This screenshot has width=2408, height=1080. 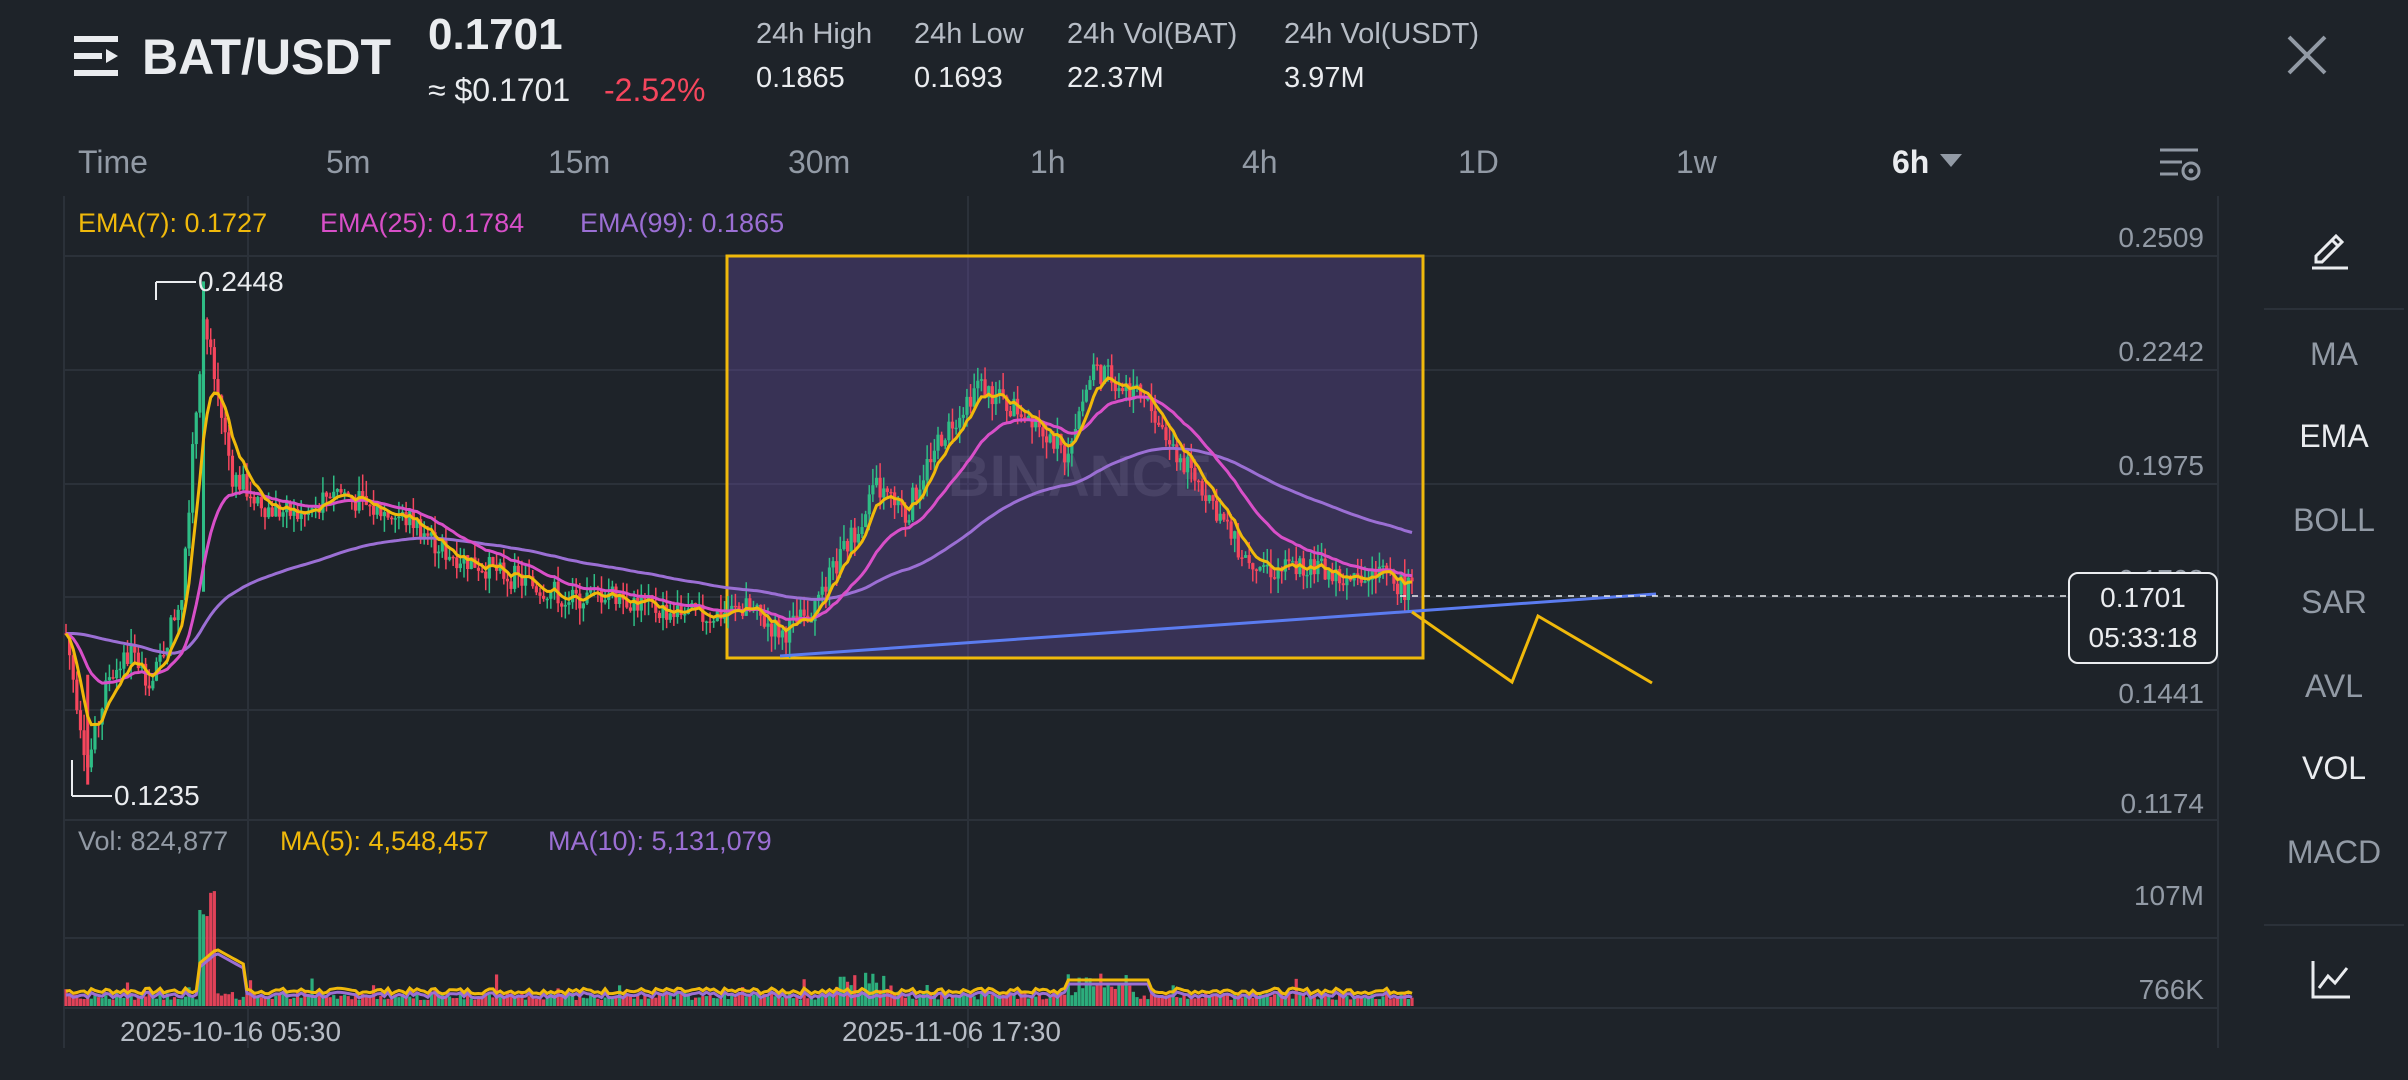 I want to click on indicator-ma: MA, so click(x=2334, y=354).